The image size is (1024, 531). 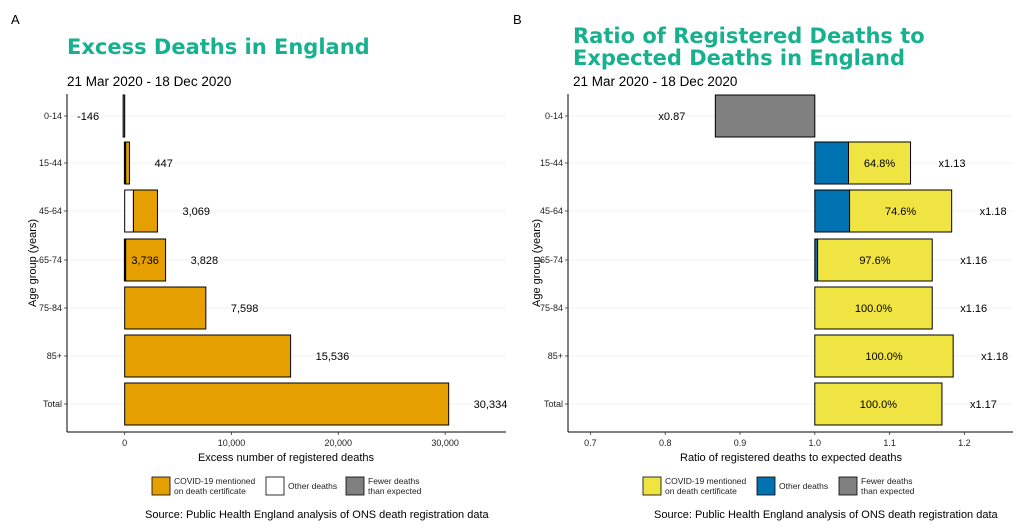 What do you see at coordinates (993, 212) in the screenshot?
I see `ratio-label-45-64: x1.18` at bounding box center [993, 212].